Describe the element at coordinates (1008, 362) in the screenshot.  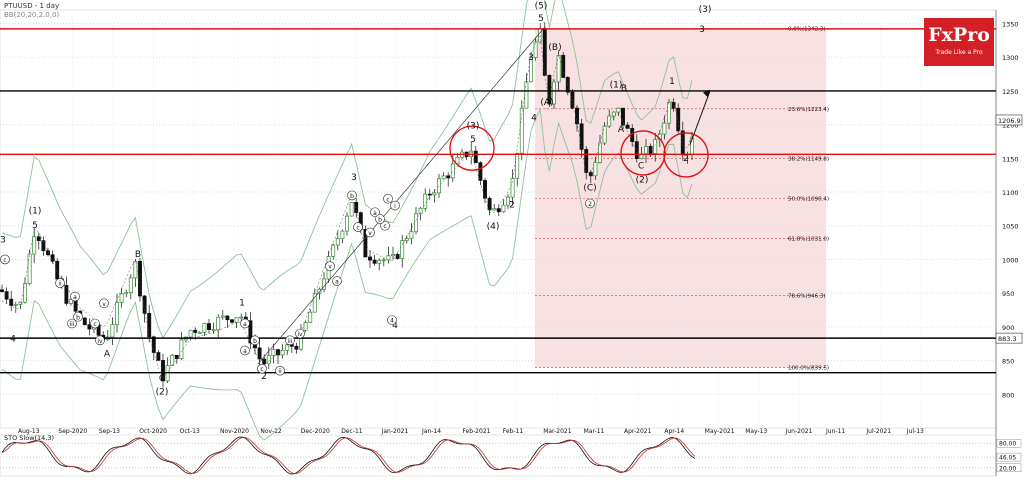
I see `price-tick-label: 850` at that location.